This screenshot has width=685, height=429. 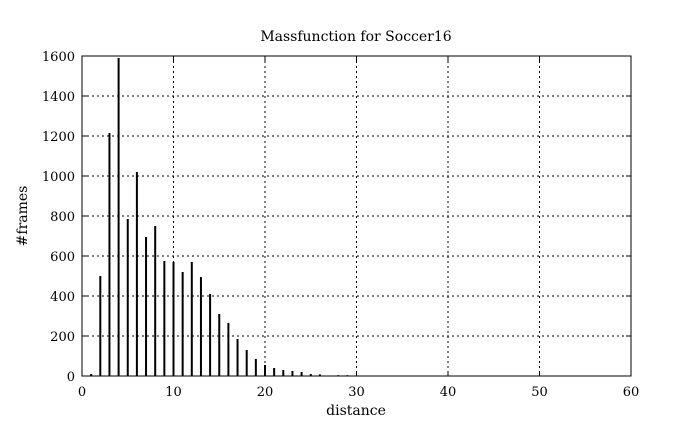 What do you see at coordinates (62, 337) in the screenshot?
I see `y-tick-label: 200` at bounding box center [62, 337].